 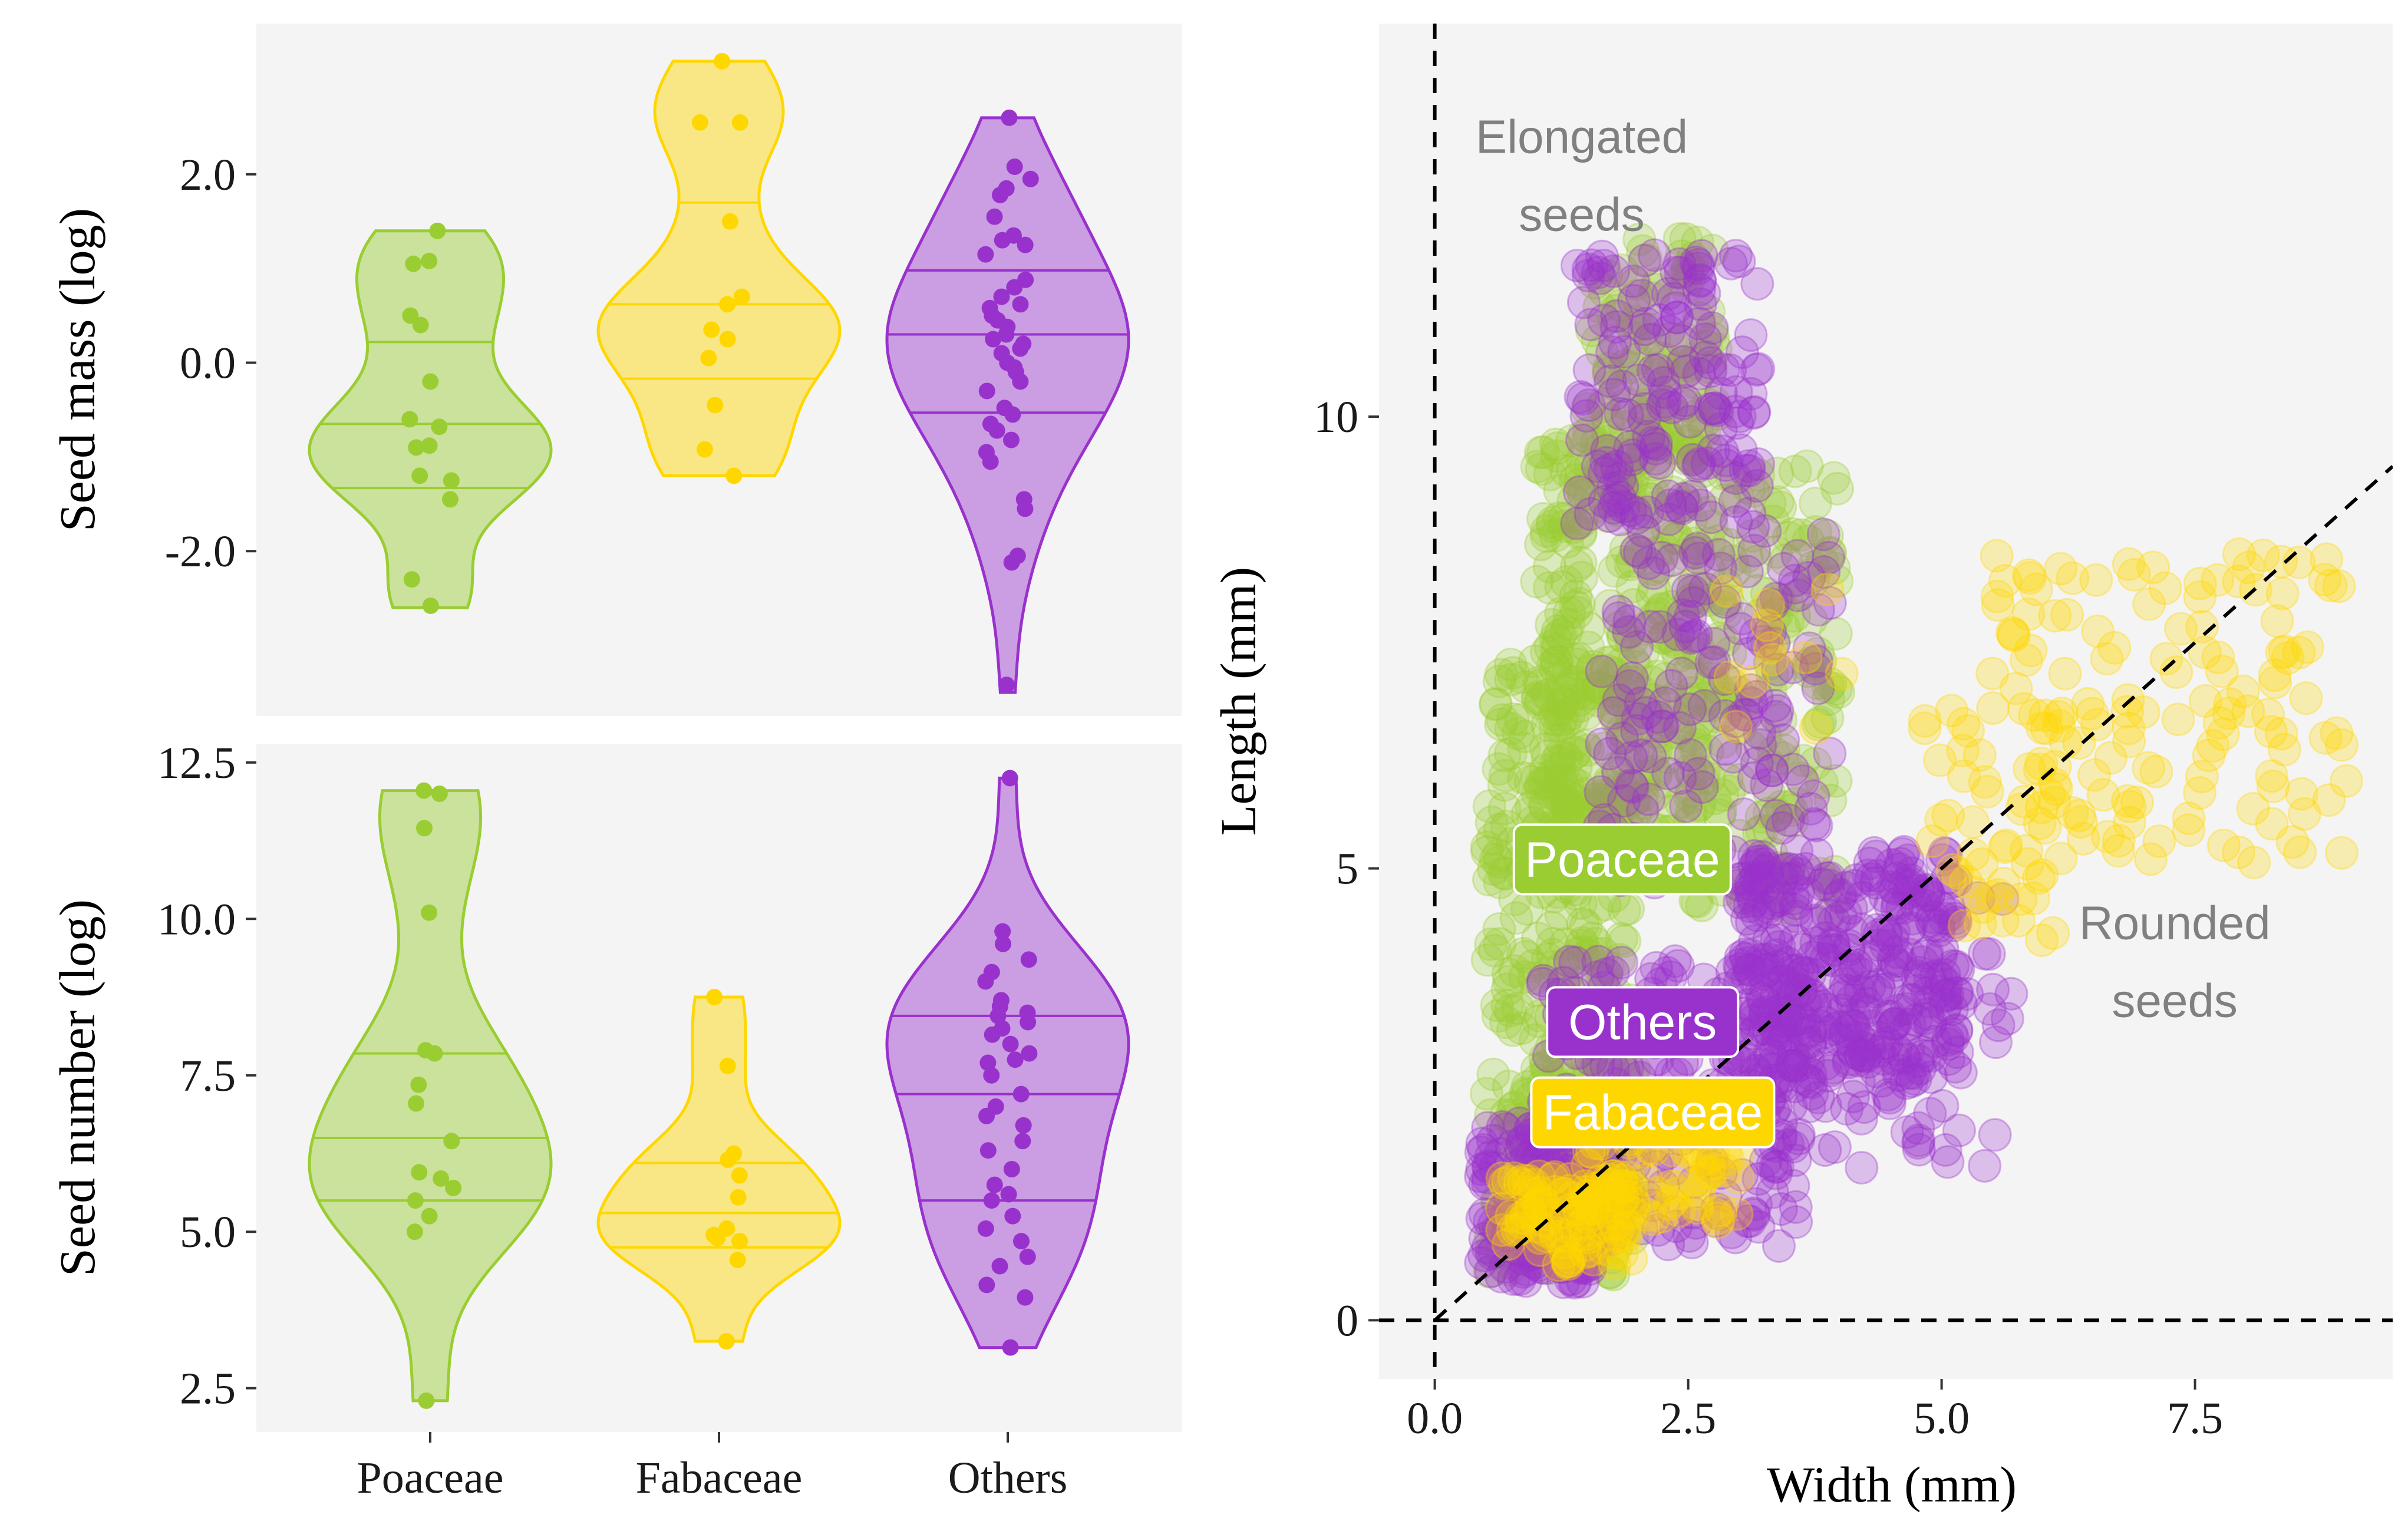 What do you see at coordinates (719, 268) in the screenshot?
I see `mass-violin-fabaceae` at bounding box center [719, 268].